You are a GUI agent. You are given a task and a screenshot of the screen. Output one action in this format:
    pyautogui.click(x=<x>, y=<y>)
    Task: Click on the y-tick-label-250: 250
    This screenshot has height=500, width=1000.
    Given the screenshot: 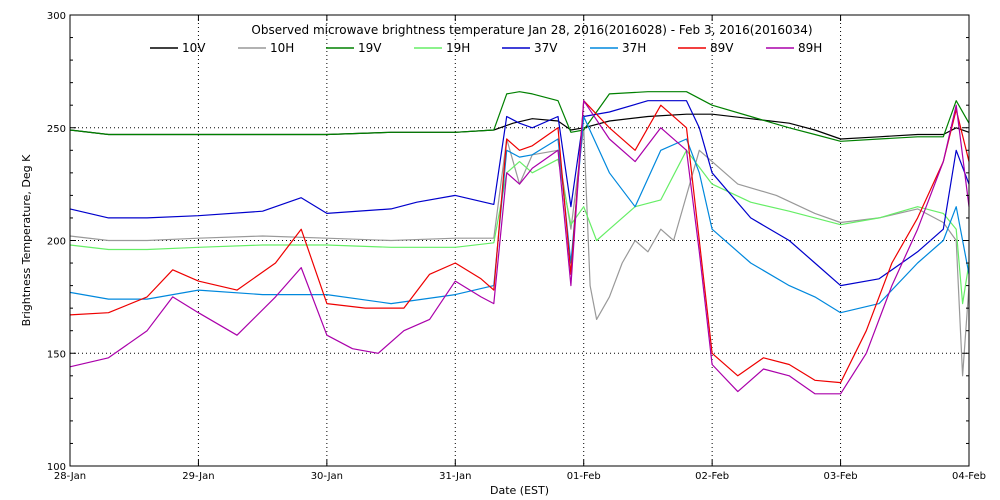 What is the action you would take?
    pyautogui.click(x=56, y=129)
    